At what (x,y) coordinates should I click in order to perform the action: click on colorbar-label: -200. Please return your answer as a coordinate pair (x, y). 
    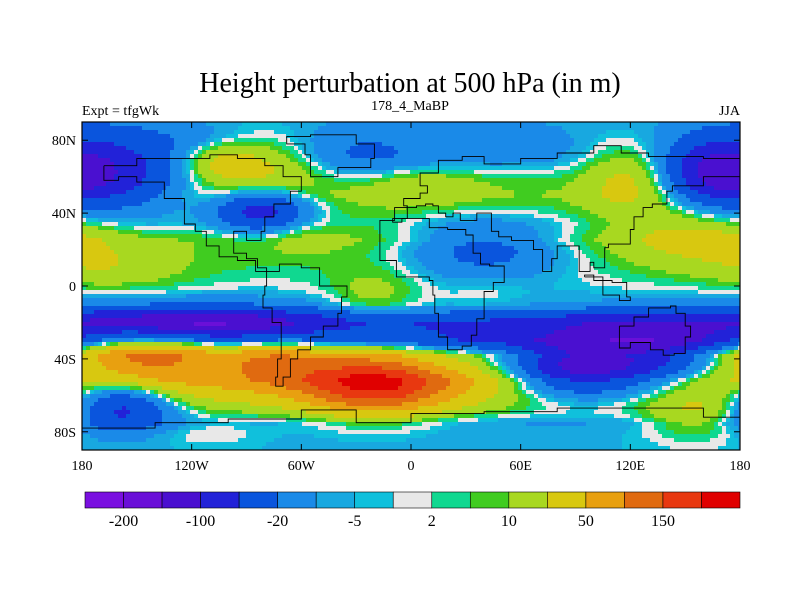
    Looking at the image, I should click on (123, 521).